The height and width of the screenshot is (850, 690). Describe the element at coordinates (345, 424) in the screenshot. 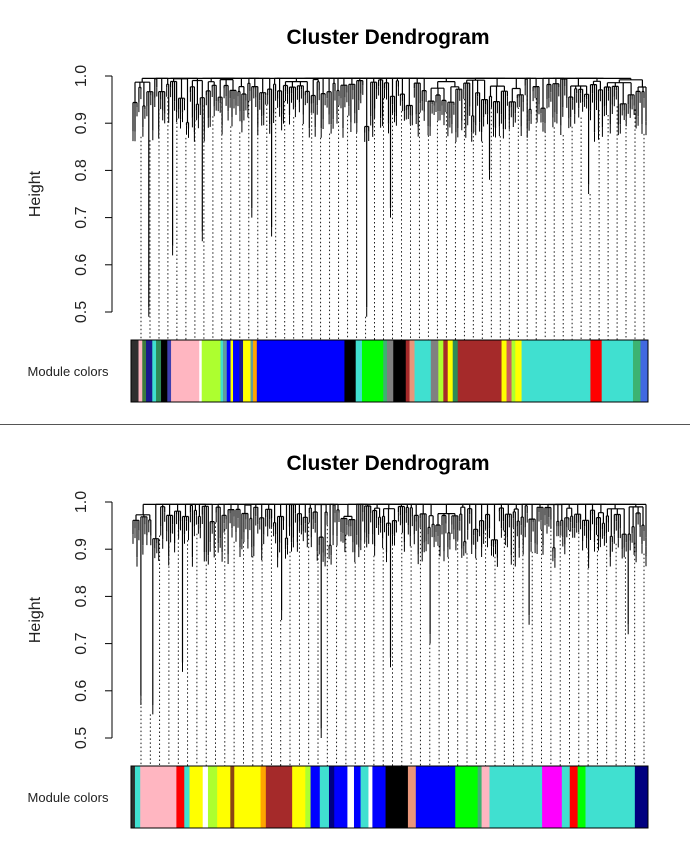

I see `panel-divider` at that location.